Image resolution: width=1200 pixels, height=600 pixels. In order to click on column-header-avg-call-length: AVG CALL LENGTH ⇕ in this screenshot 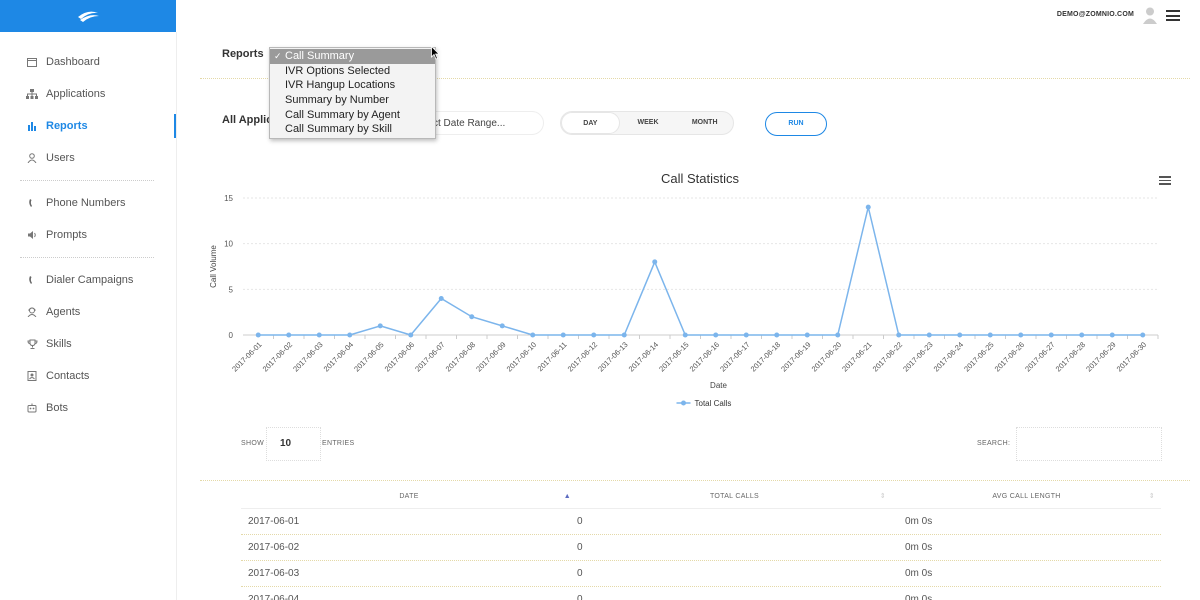, I will do `click(1026, 496)`.